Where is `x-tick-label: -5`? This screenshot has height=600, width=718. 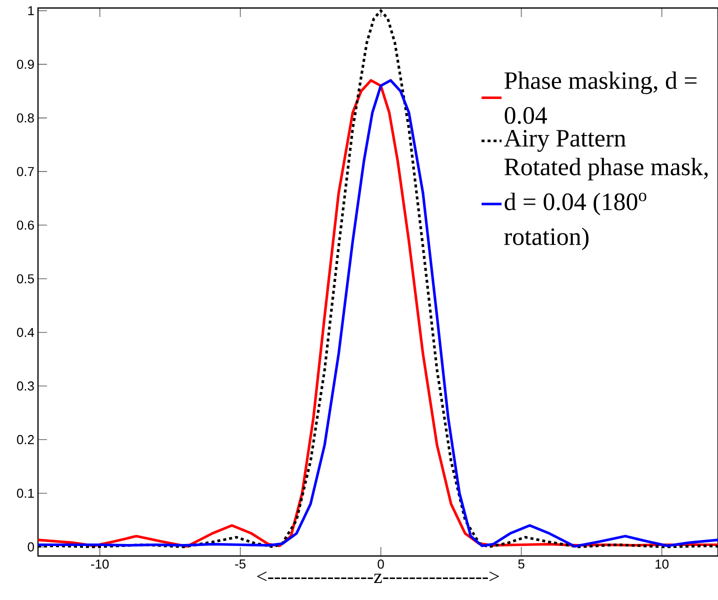 x-tick-label: -5 is located at coordinates (240, 564).